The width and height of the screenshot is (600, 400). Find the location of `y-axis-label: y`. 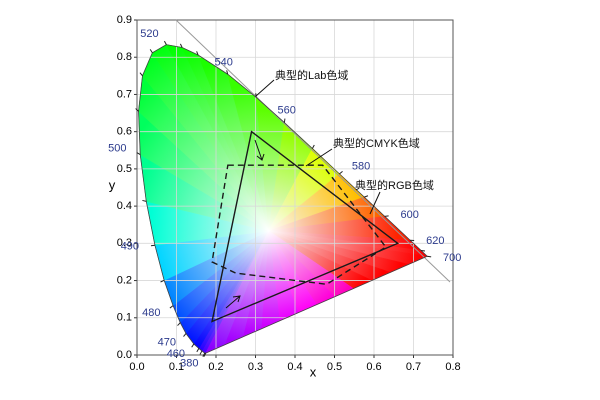

y-axis-label: y is located at coordinates (112, 184).